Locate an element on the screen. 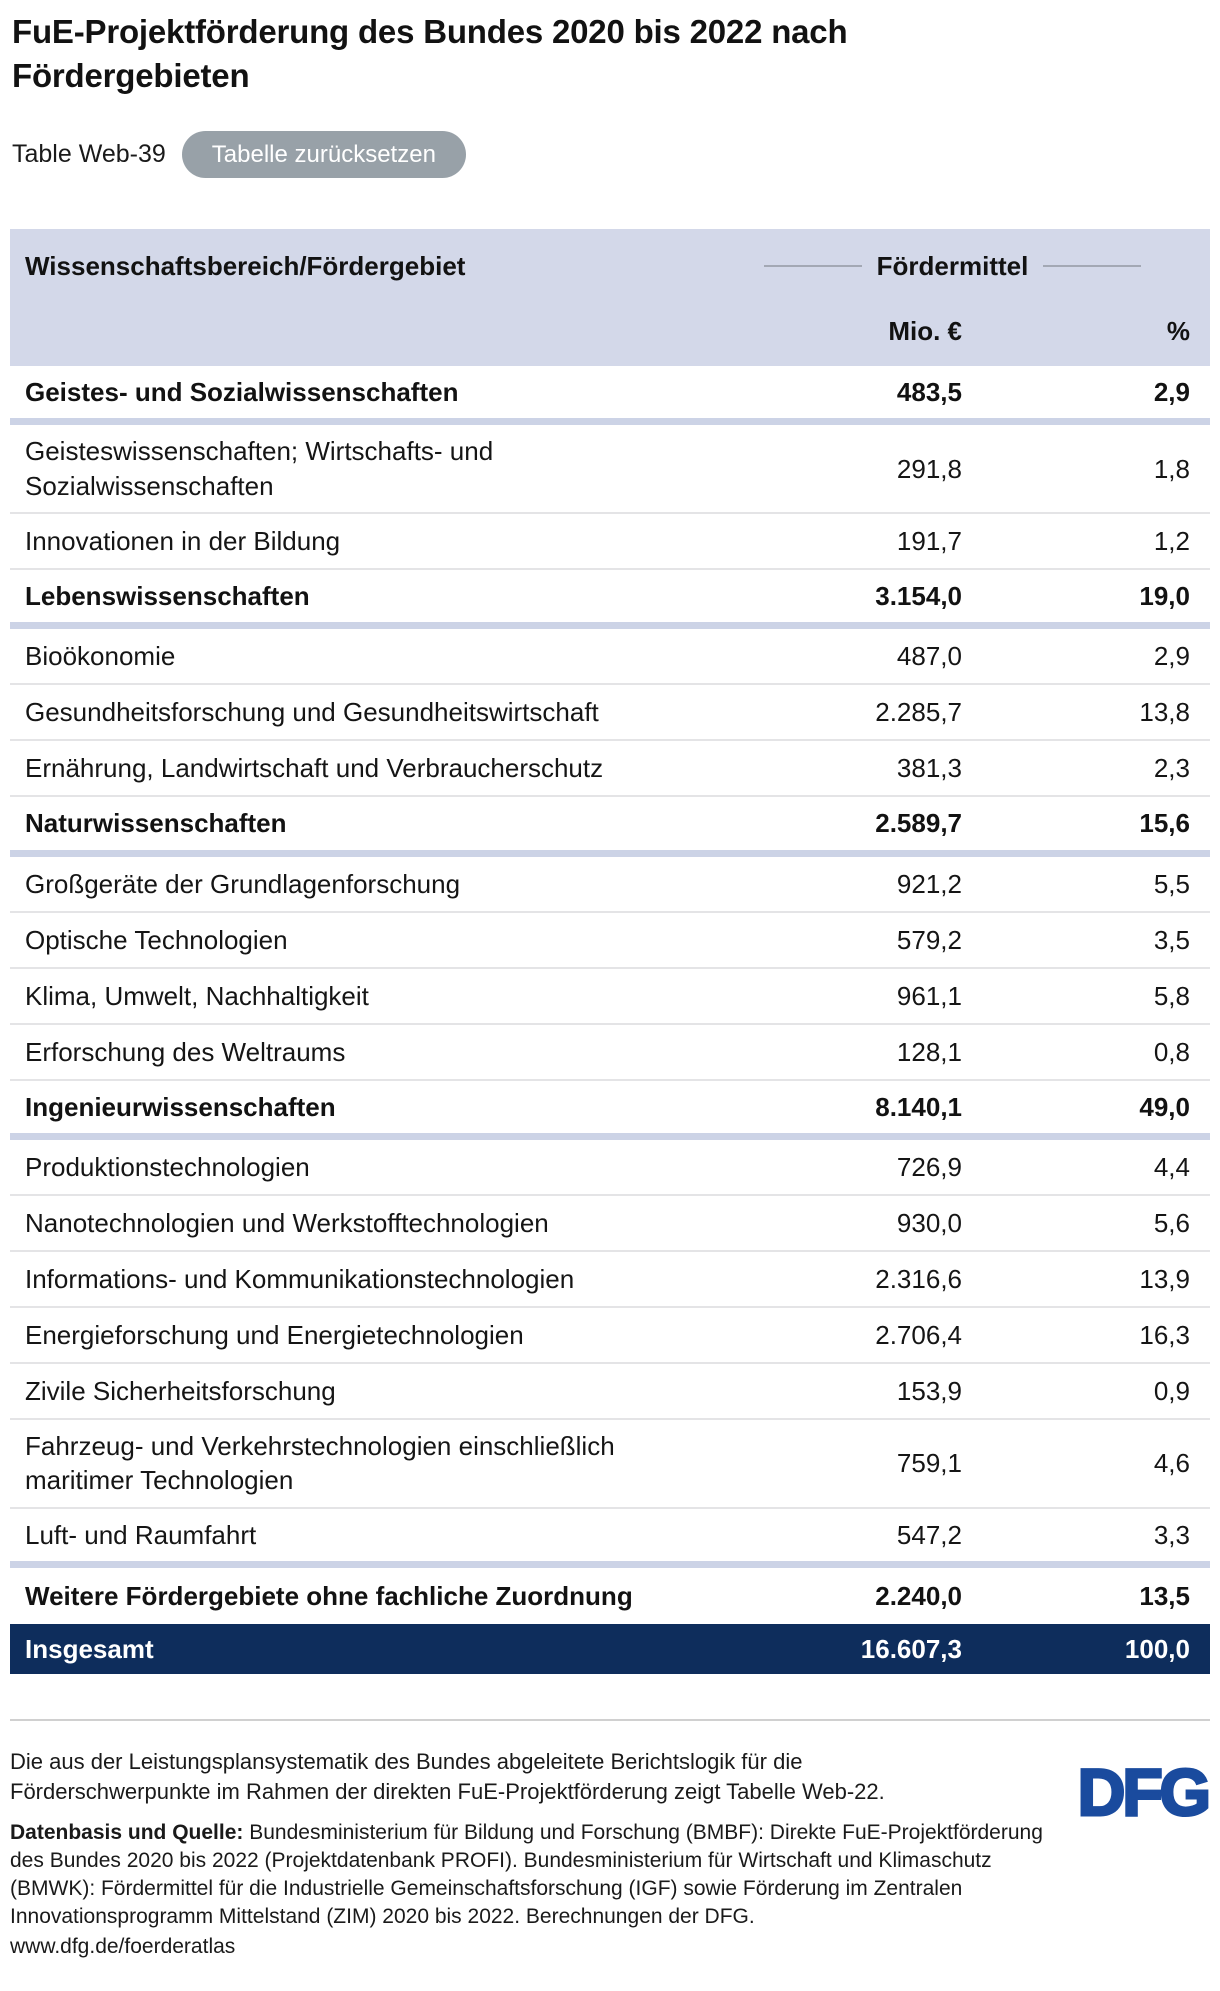  row-value-pct: 2,3 is located at coordinates (1171, 768).